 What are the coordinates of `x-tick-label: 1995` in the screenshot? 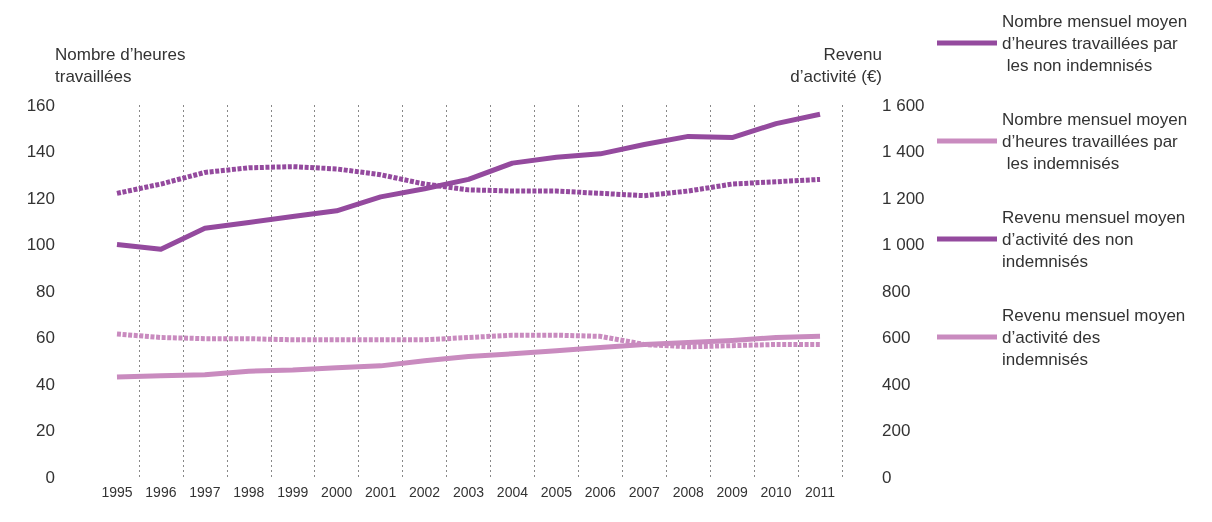 It's located at (117, 492).